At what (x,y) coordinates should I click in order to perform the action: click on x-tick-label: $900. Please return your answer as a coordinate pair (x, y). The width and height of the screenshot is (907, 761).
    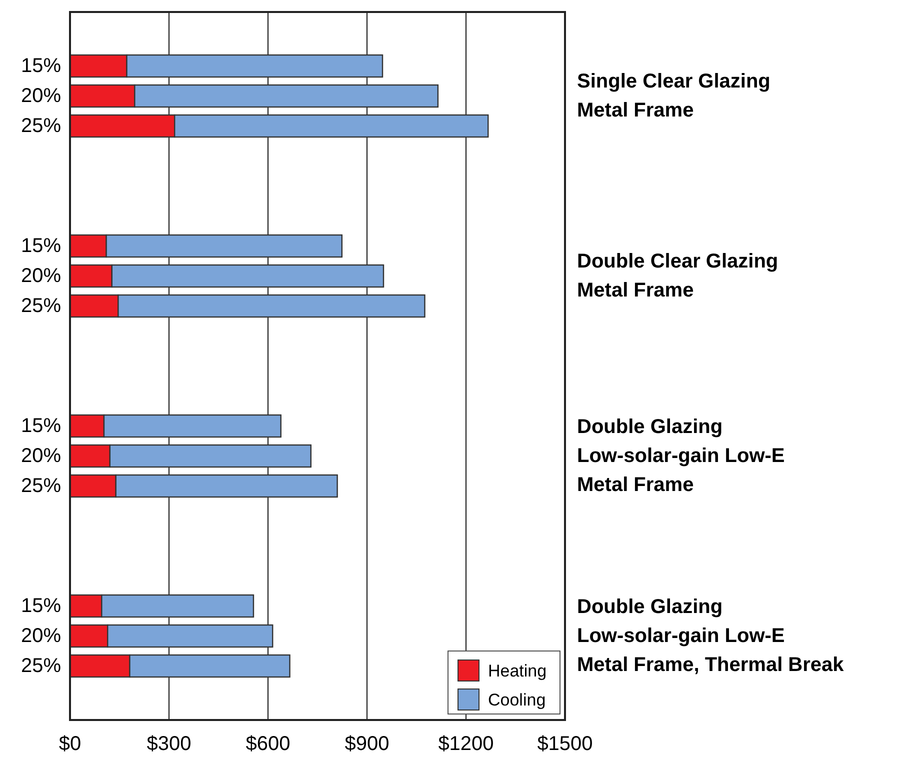
    Looking at the image, I should click on (367, 744).